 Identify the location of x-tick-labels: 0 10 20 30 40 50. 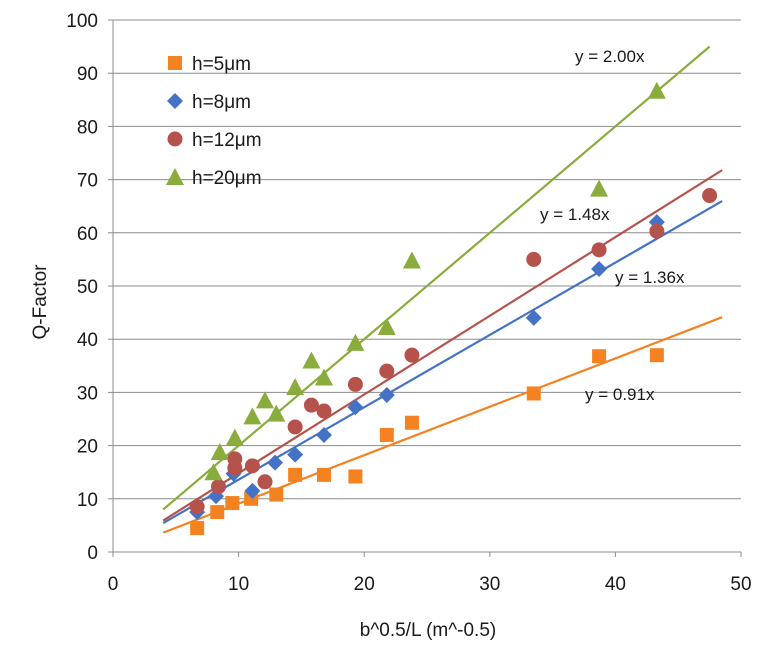
(430, 584).